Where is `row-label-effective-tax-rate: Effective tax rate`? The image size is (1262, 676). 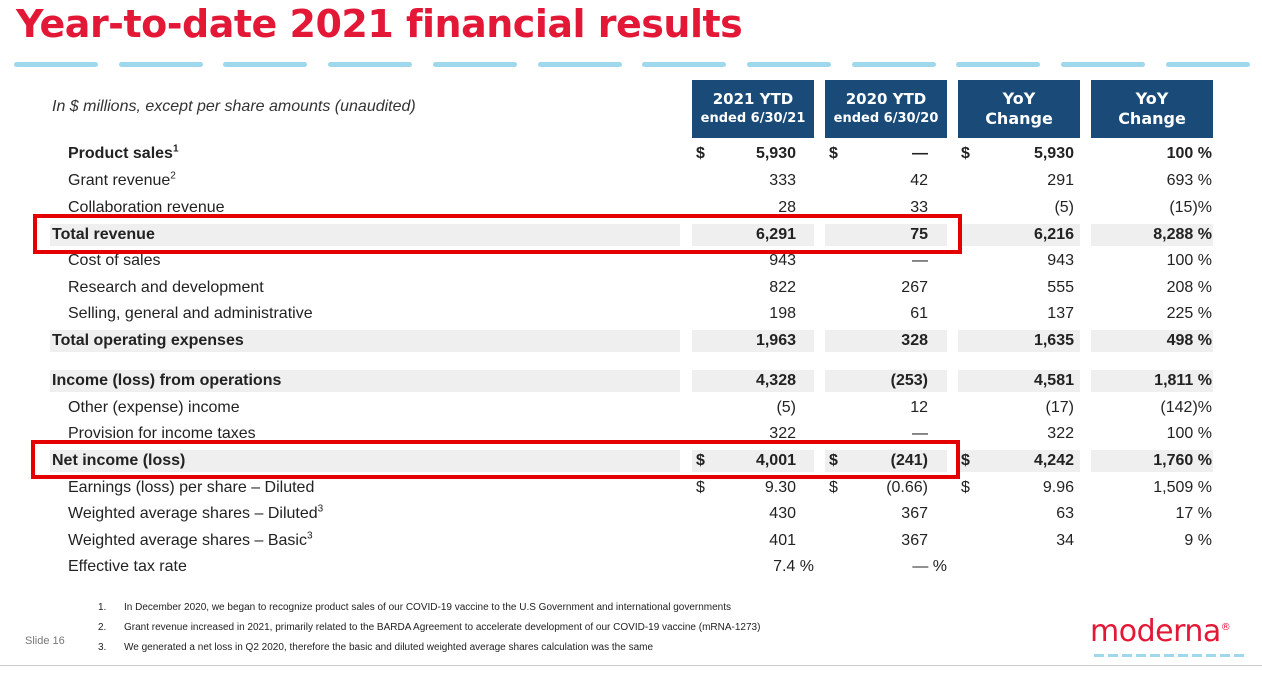
row-label-effective-tax-rate: Effective tax rate is located at coordinates (127, 566).